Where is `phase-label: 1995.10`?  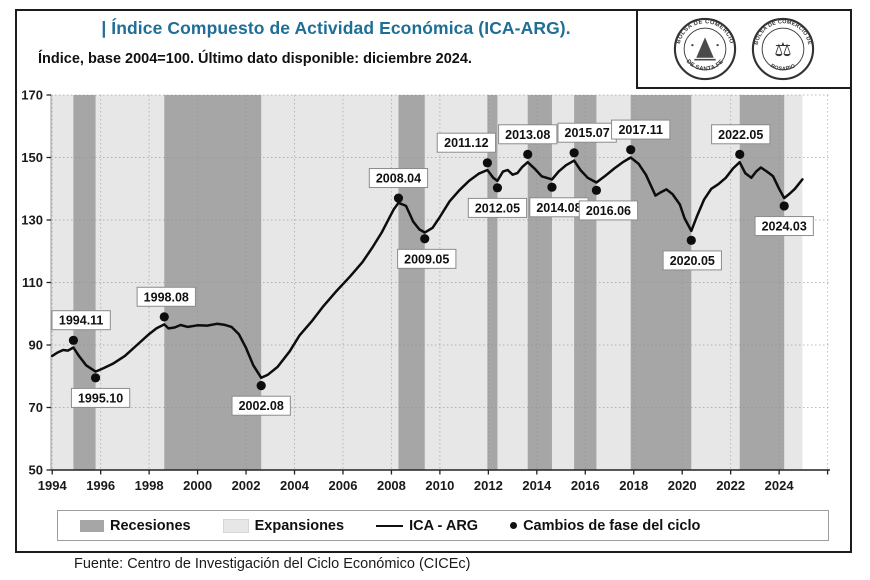
phase-label: 1995.10 is located at coordinates (100, 398).